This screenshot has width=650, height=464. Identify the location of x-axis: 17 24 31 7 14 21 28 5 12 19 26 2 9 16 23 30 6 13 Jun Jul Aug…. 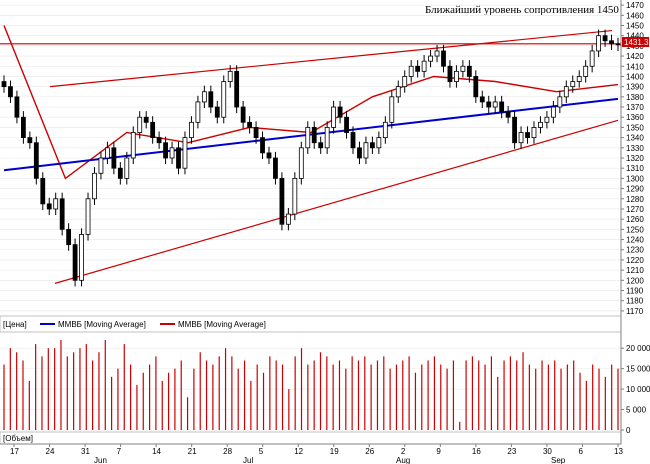
(311, 453).